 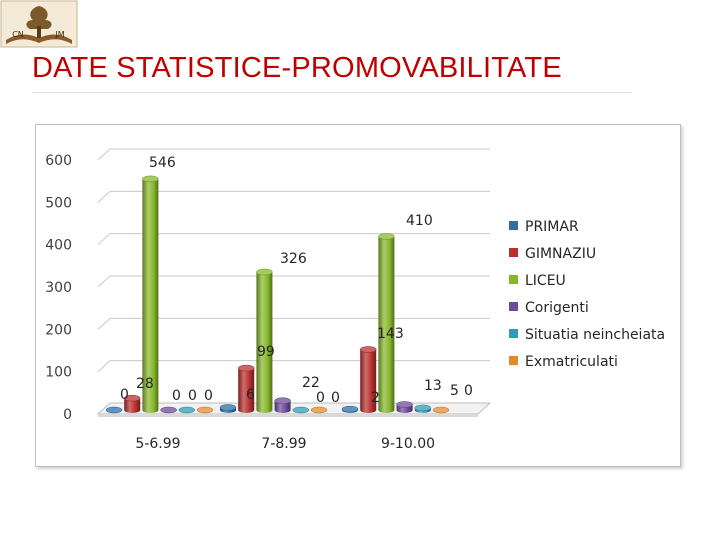 What do you see at coordinates (423, 408) in the screenshot?
I see `bar-9-10.00-Situatia neincheiata` at bounding box center [423, 408].